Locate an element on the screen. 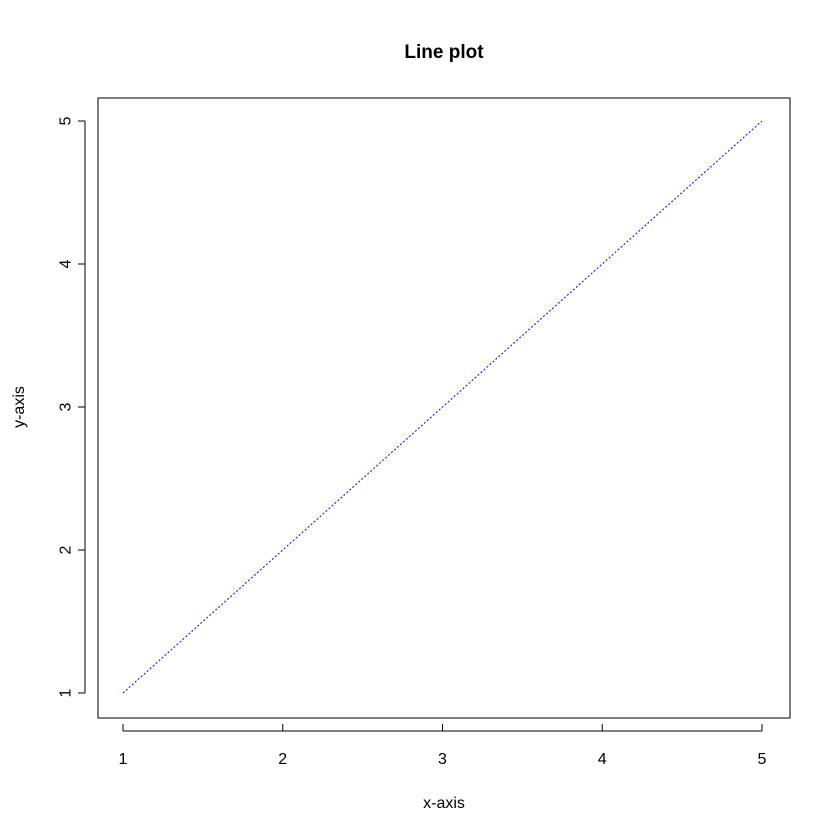  x-tick-label: 4 is located at coordinates (602, 759).